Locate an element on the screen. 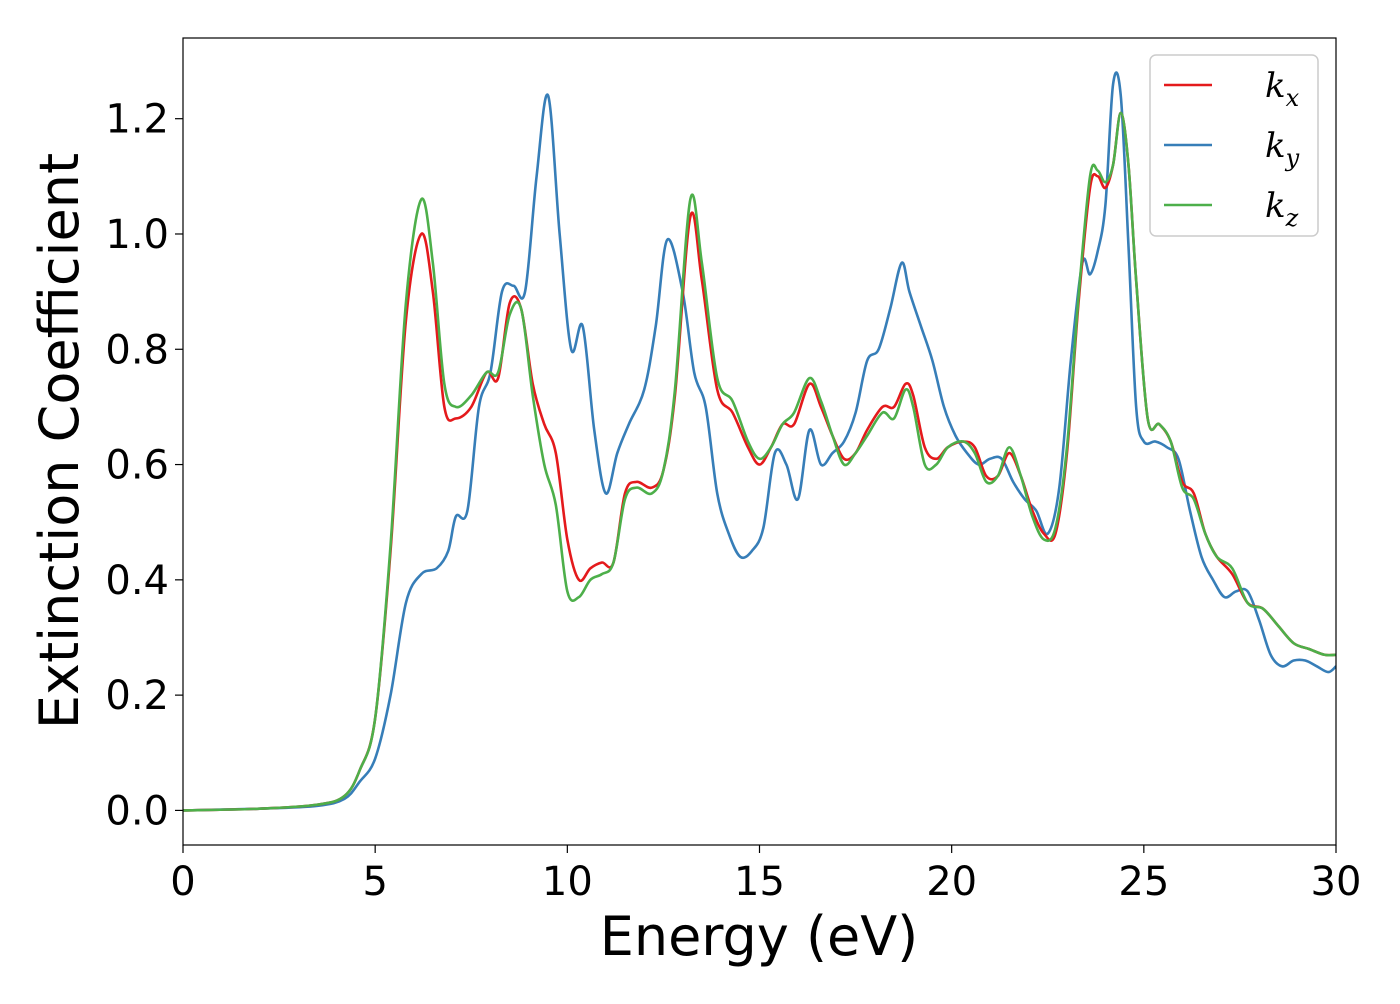 This screenshot has height=1004, width=1400. legend-label-kz: kz is located at coordinates (1282, 209).